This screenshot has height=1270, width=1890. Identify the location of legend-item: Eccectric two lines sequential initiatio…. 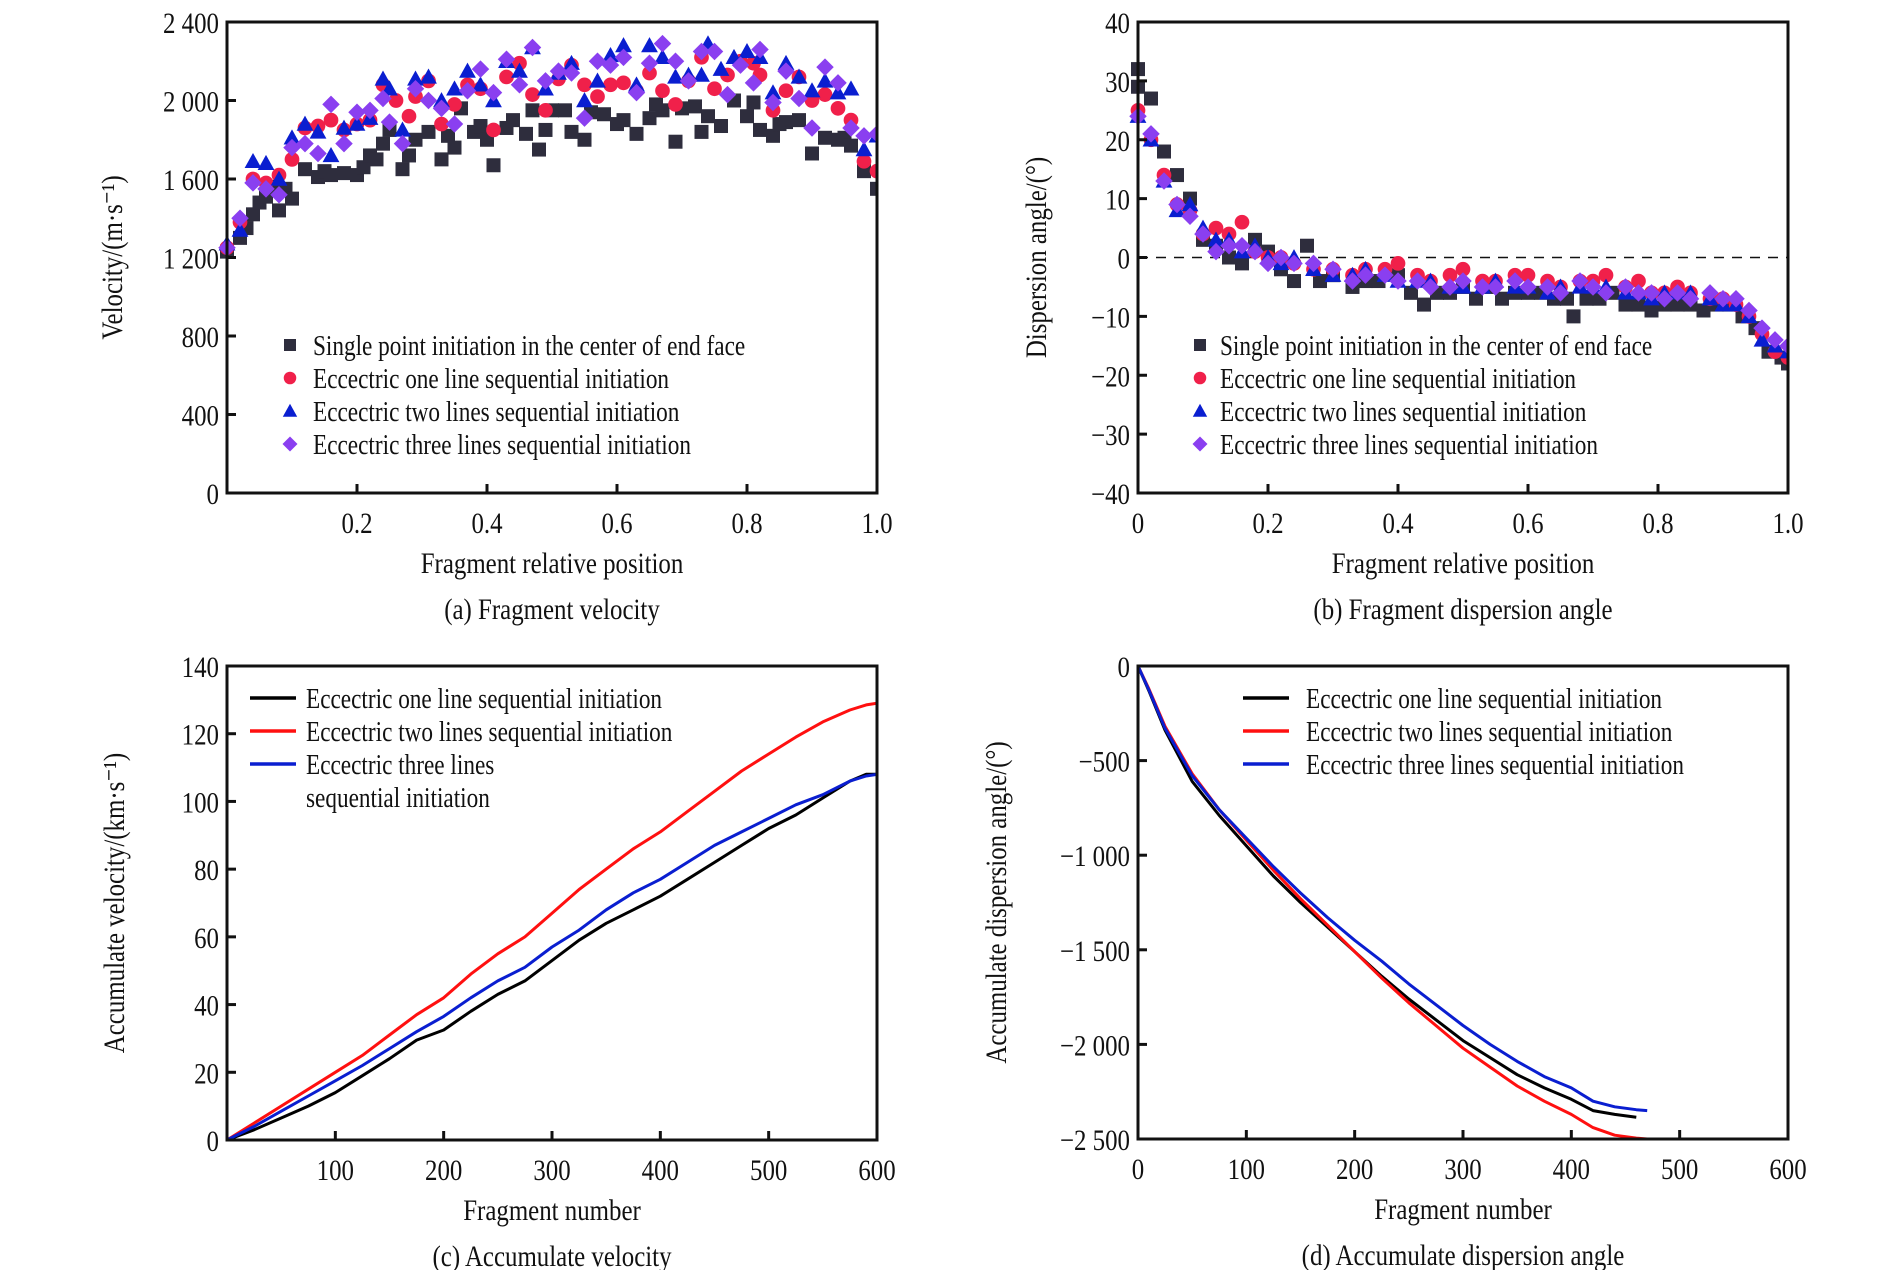
(481, 412).